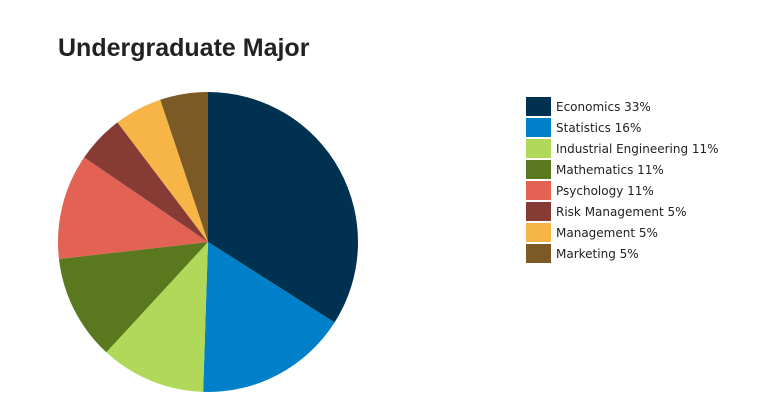  Describe the element at coordinates (269, 317) in the screenshot. I see `pie-slice-statistics` at that location.